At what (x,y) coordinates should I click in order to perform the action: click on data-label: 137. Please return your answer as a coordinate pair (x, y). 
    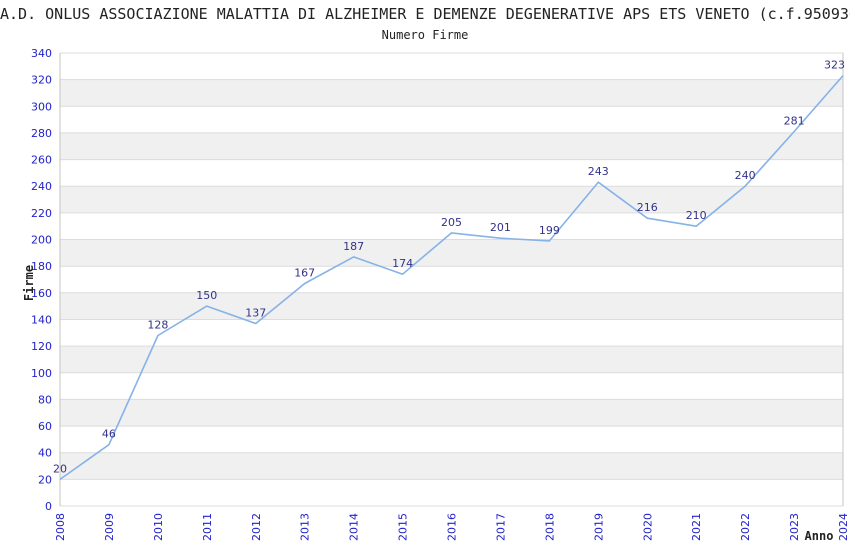
    Looking at the image, I should click on (255, 313).